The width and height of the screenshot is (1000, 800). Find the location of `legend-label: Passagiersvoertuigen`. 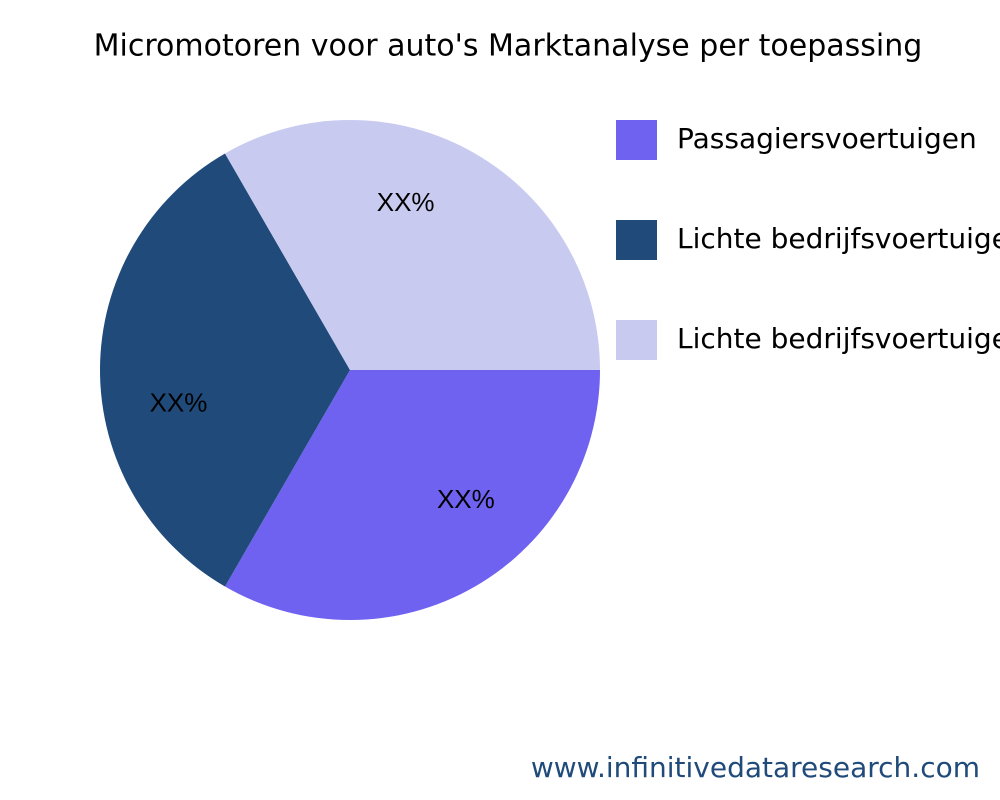

legend-label: Passagiersvoertuigen is located at coordinates (827, 138).